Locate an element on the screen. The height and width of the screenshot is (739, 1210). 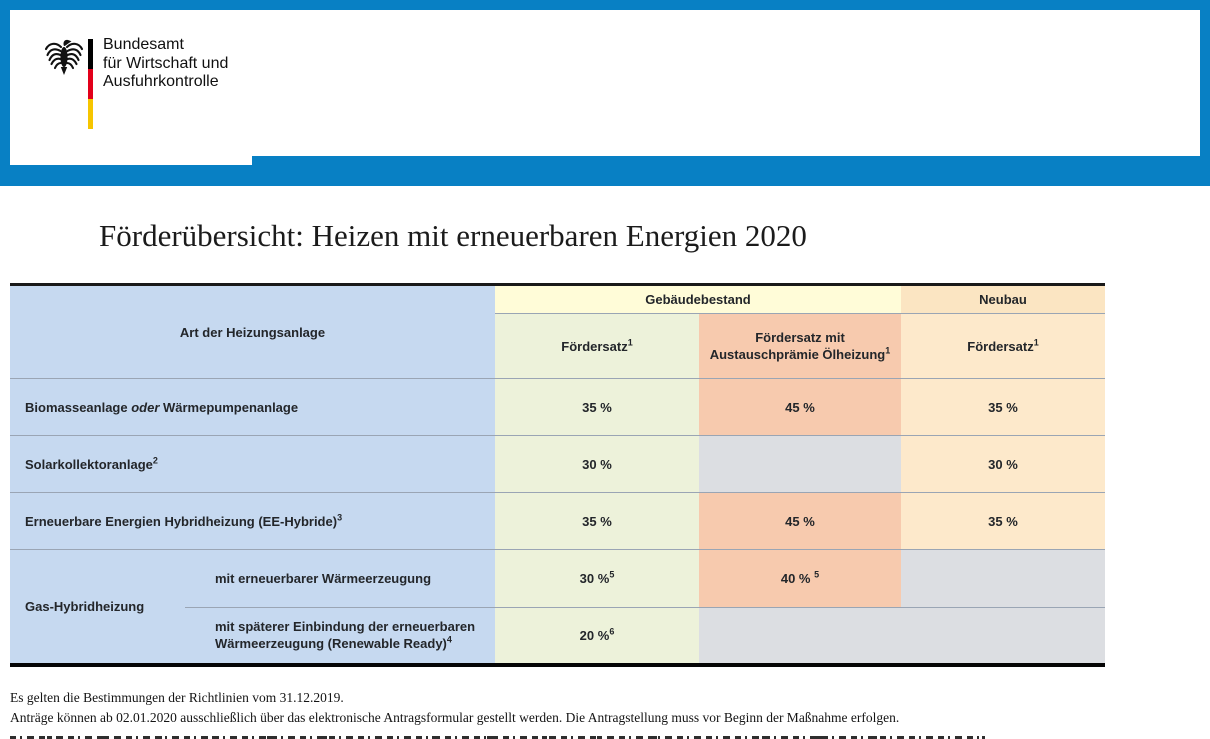
cell-austauschpraemie: 40 % 5 is located at coordinates (800, 578).